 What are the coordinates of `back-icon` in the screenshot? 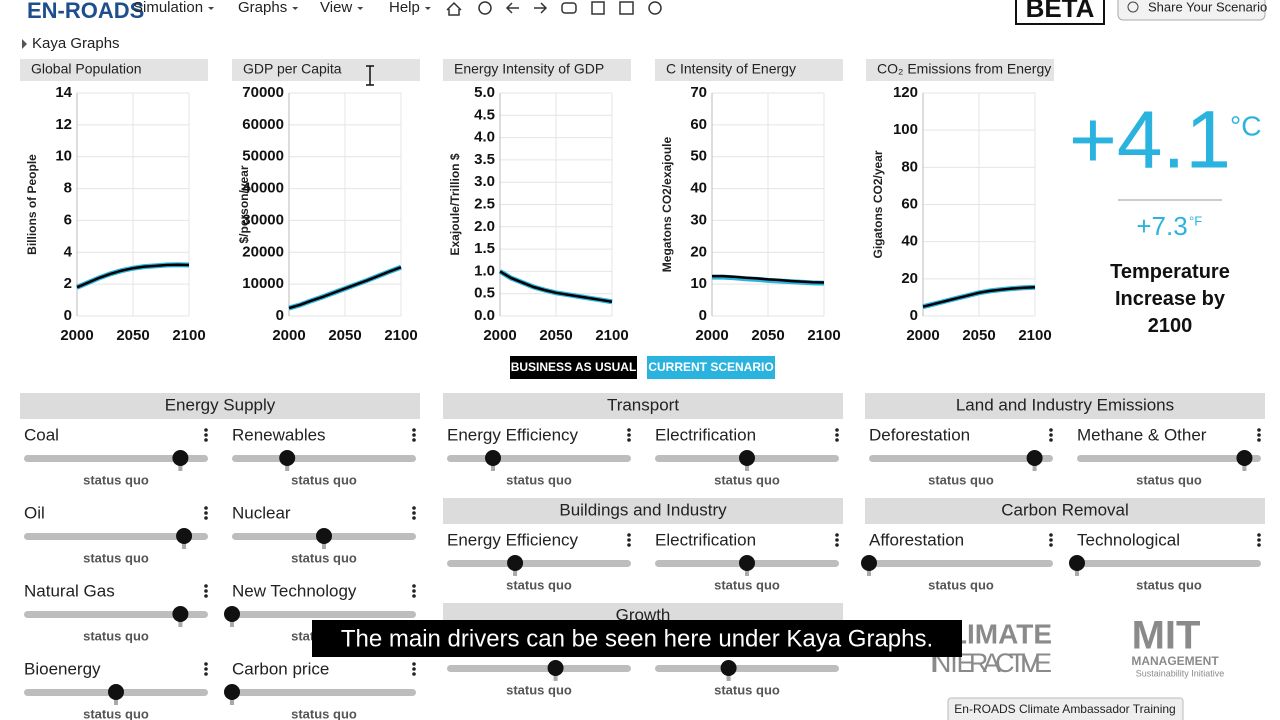 It's located at (512, 8).